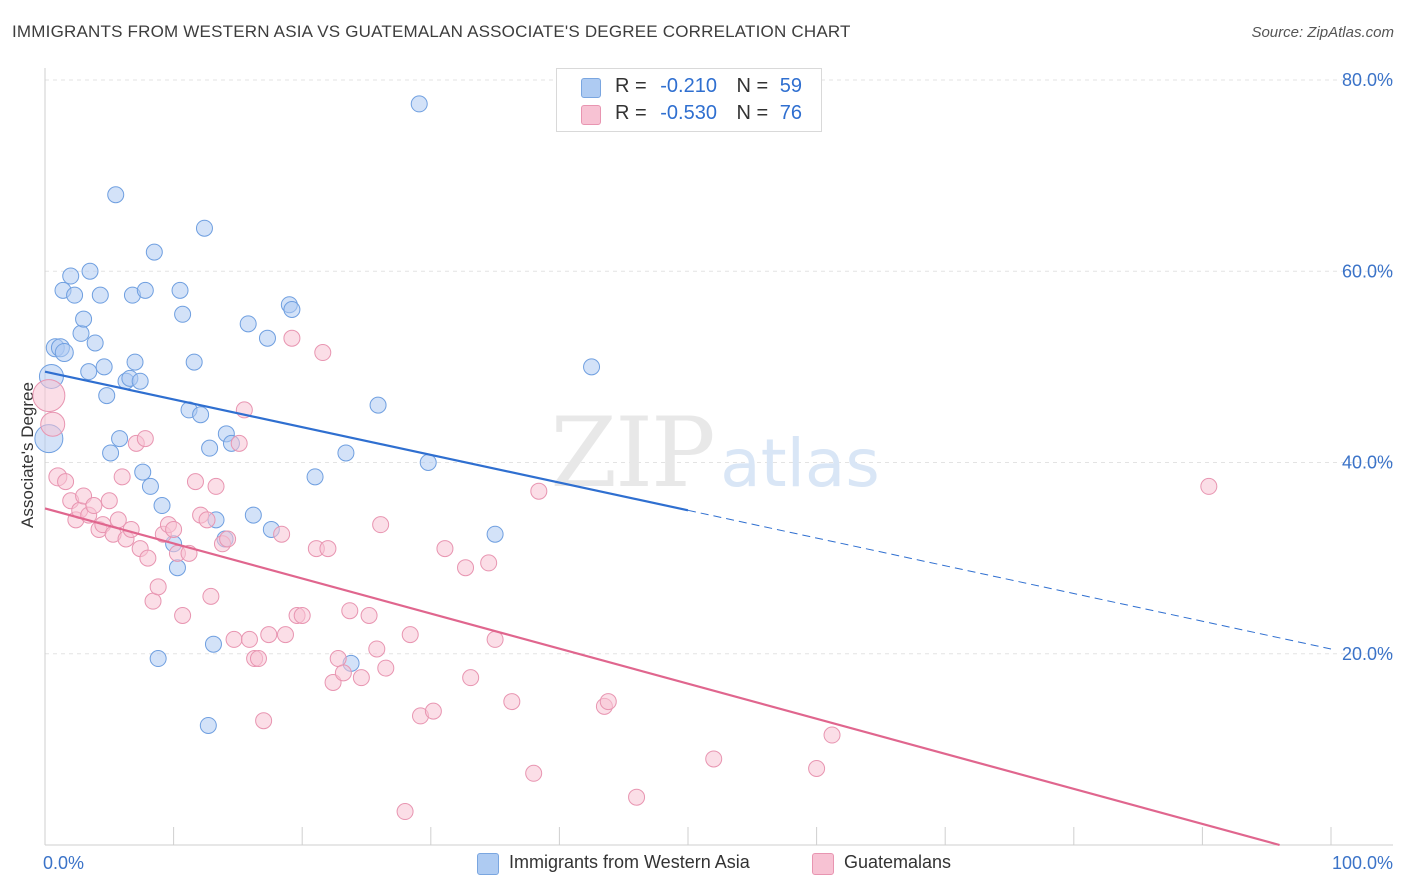  Describe the element at coordinates (688, 86) in the screenshot. I see `r-value: -0.210` at that location.